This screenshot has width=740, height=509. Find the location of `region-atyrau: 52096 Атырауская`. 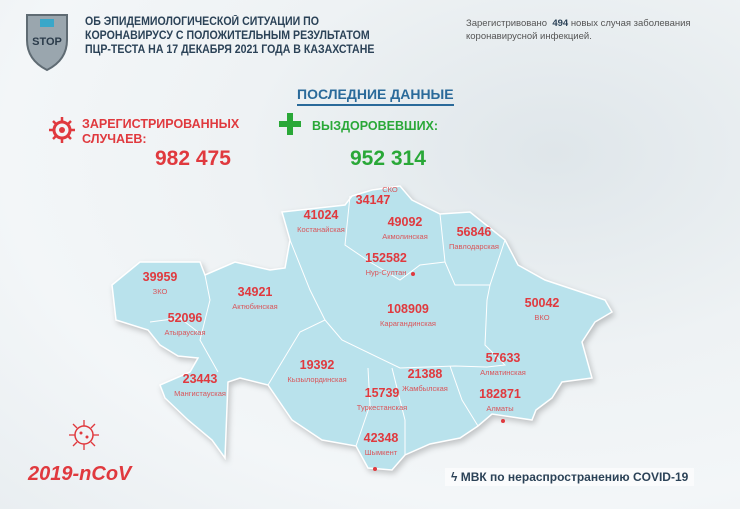

region-atyrau: 52096 Атырауская is located at coordinates (185, 324).